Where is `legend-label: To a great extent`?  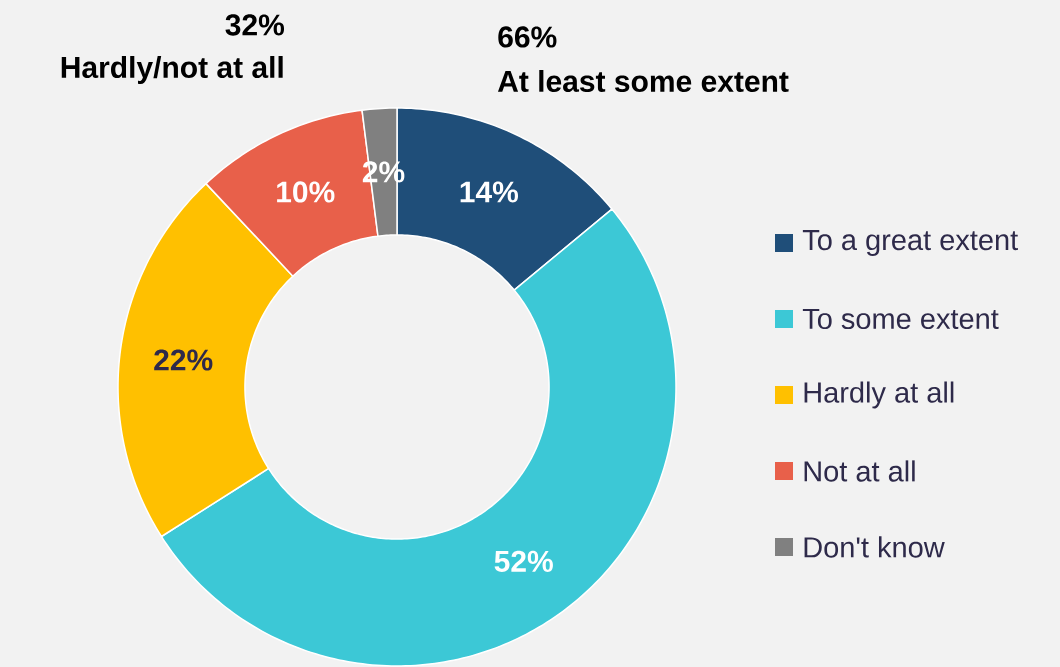 legend-label: To a great extent is located at coordinates (910, 243).